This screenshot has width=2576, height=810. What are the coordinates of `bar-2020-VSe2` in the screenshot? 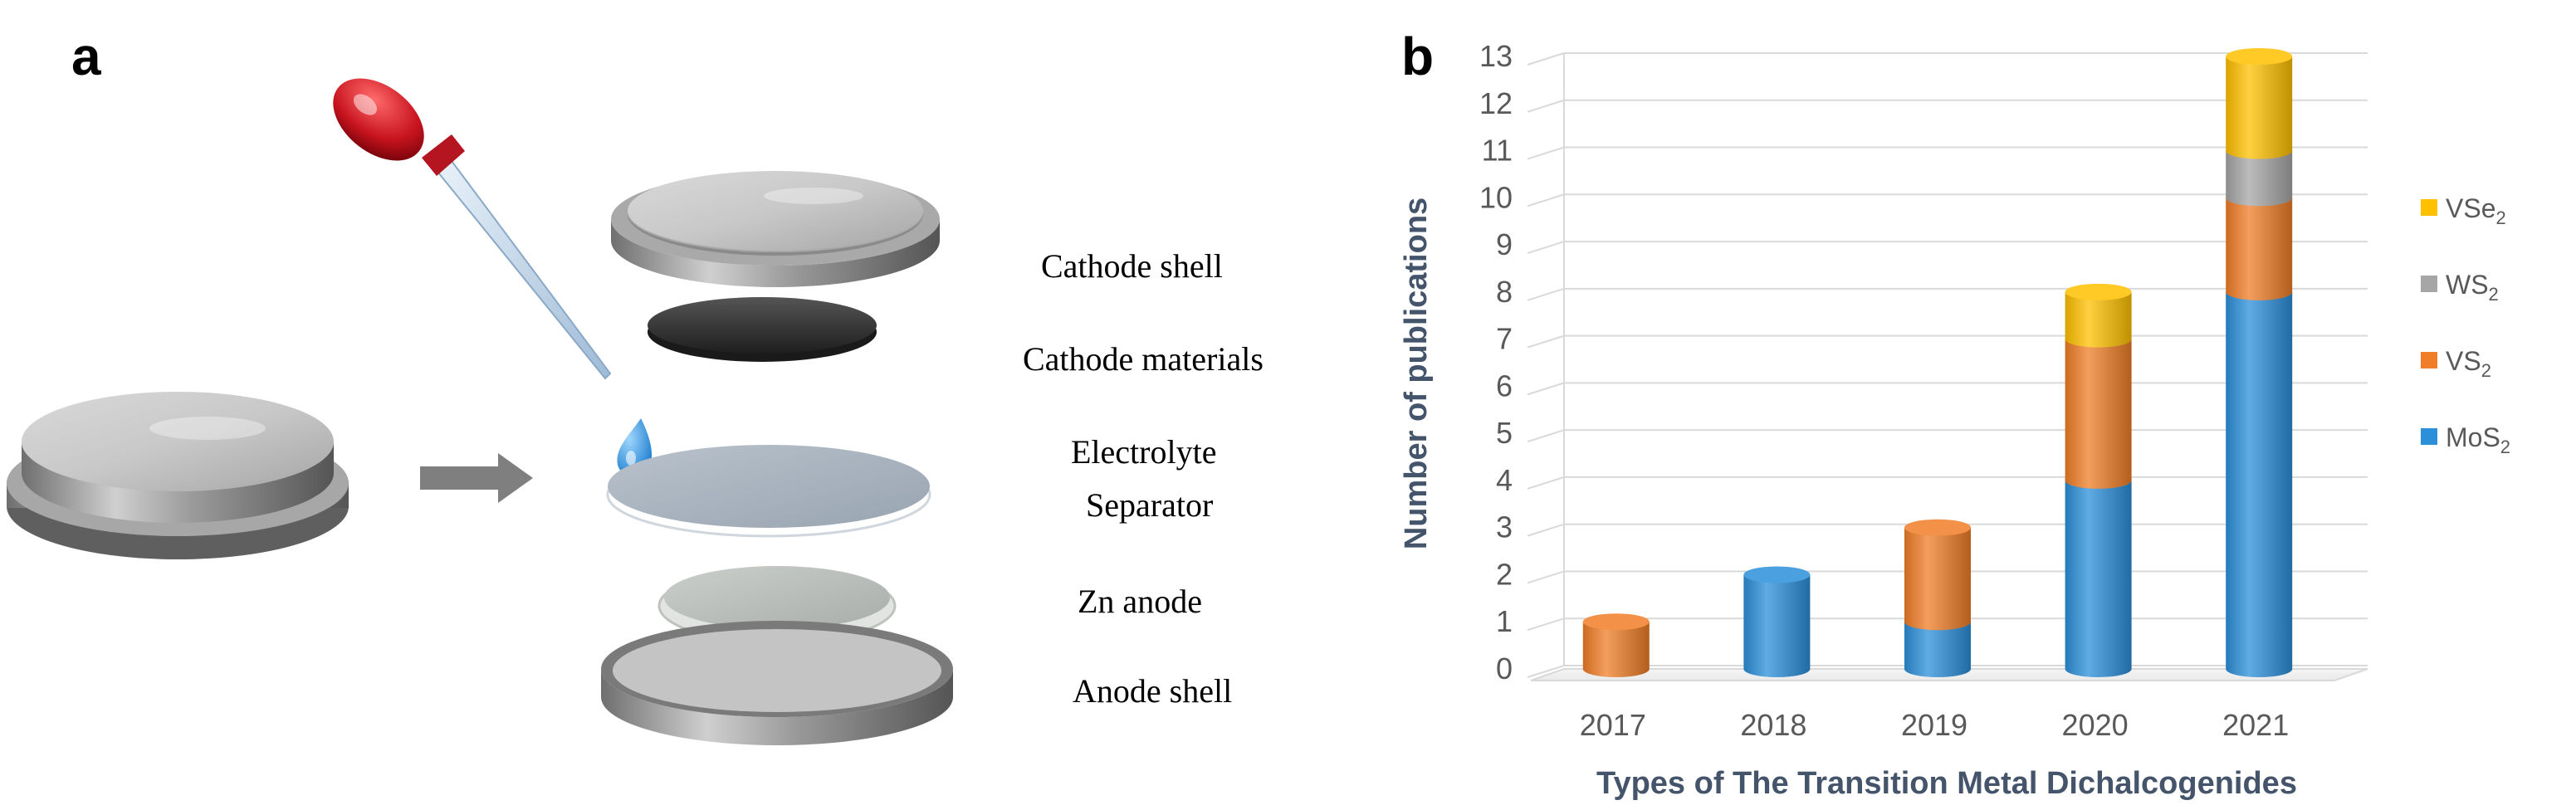 It's located at (2098, 315).